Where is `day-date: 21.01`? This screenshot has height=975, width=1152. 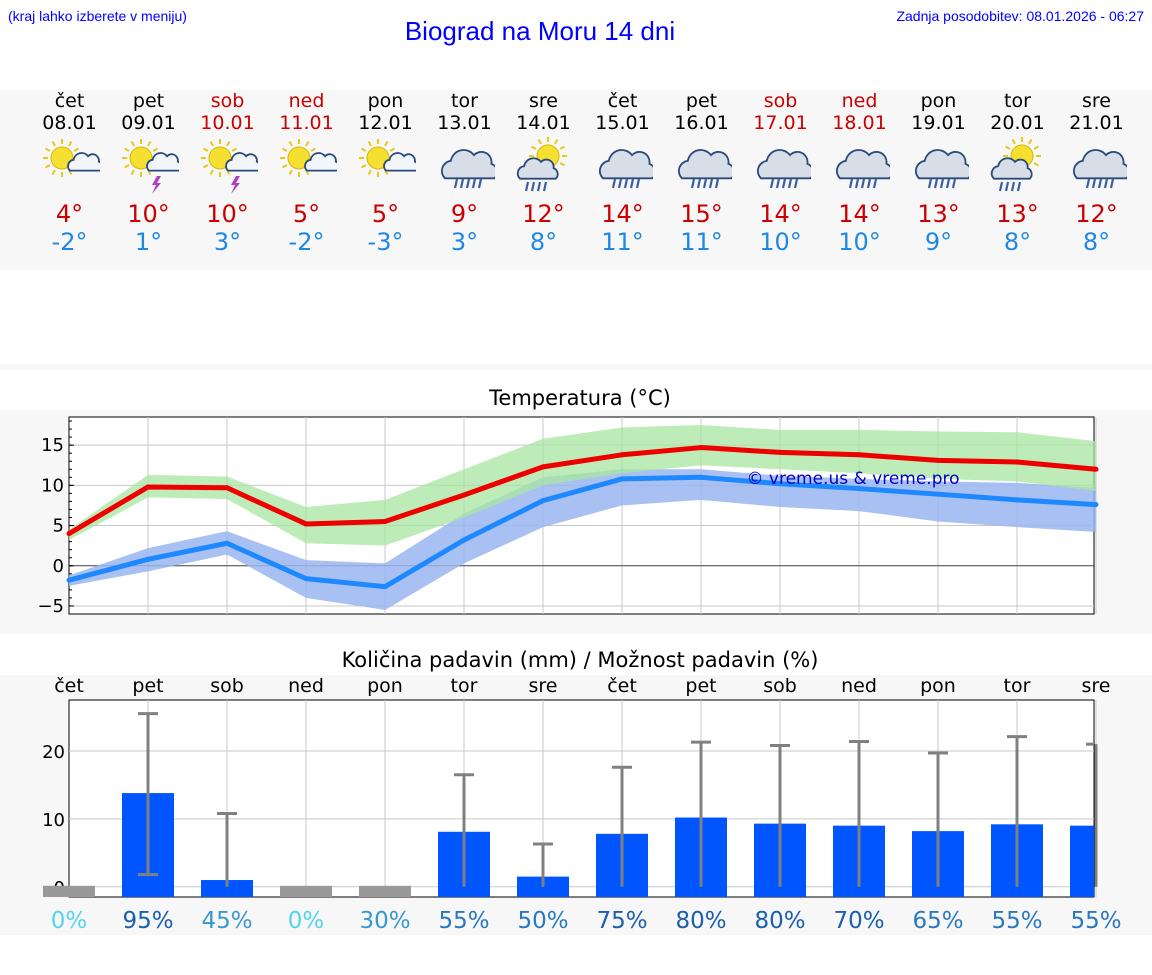 day-date: 21.01 is located at coordinates (1096, 123).